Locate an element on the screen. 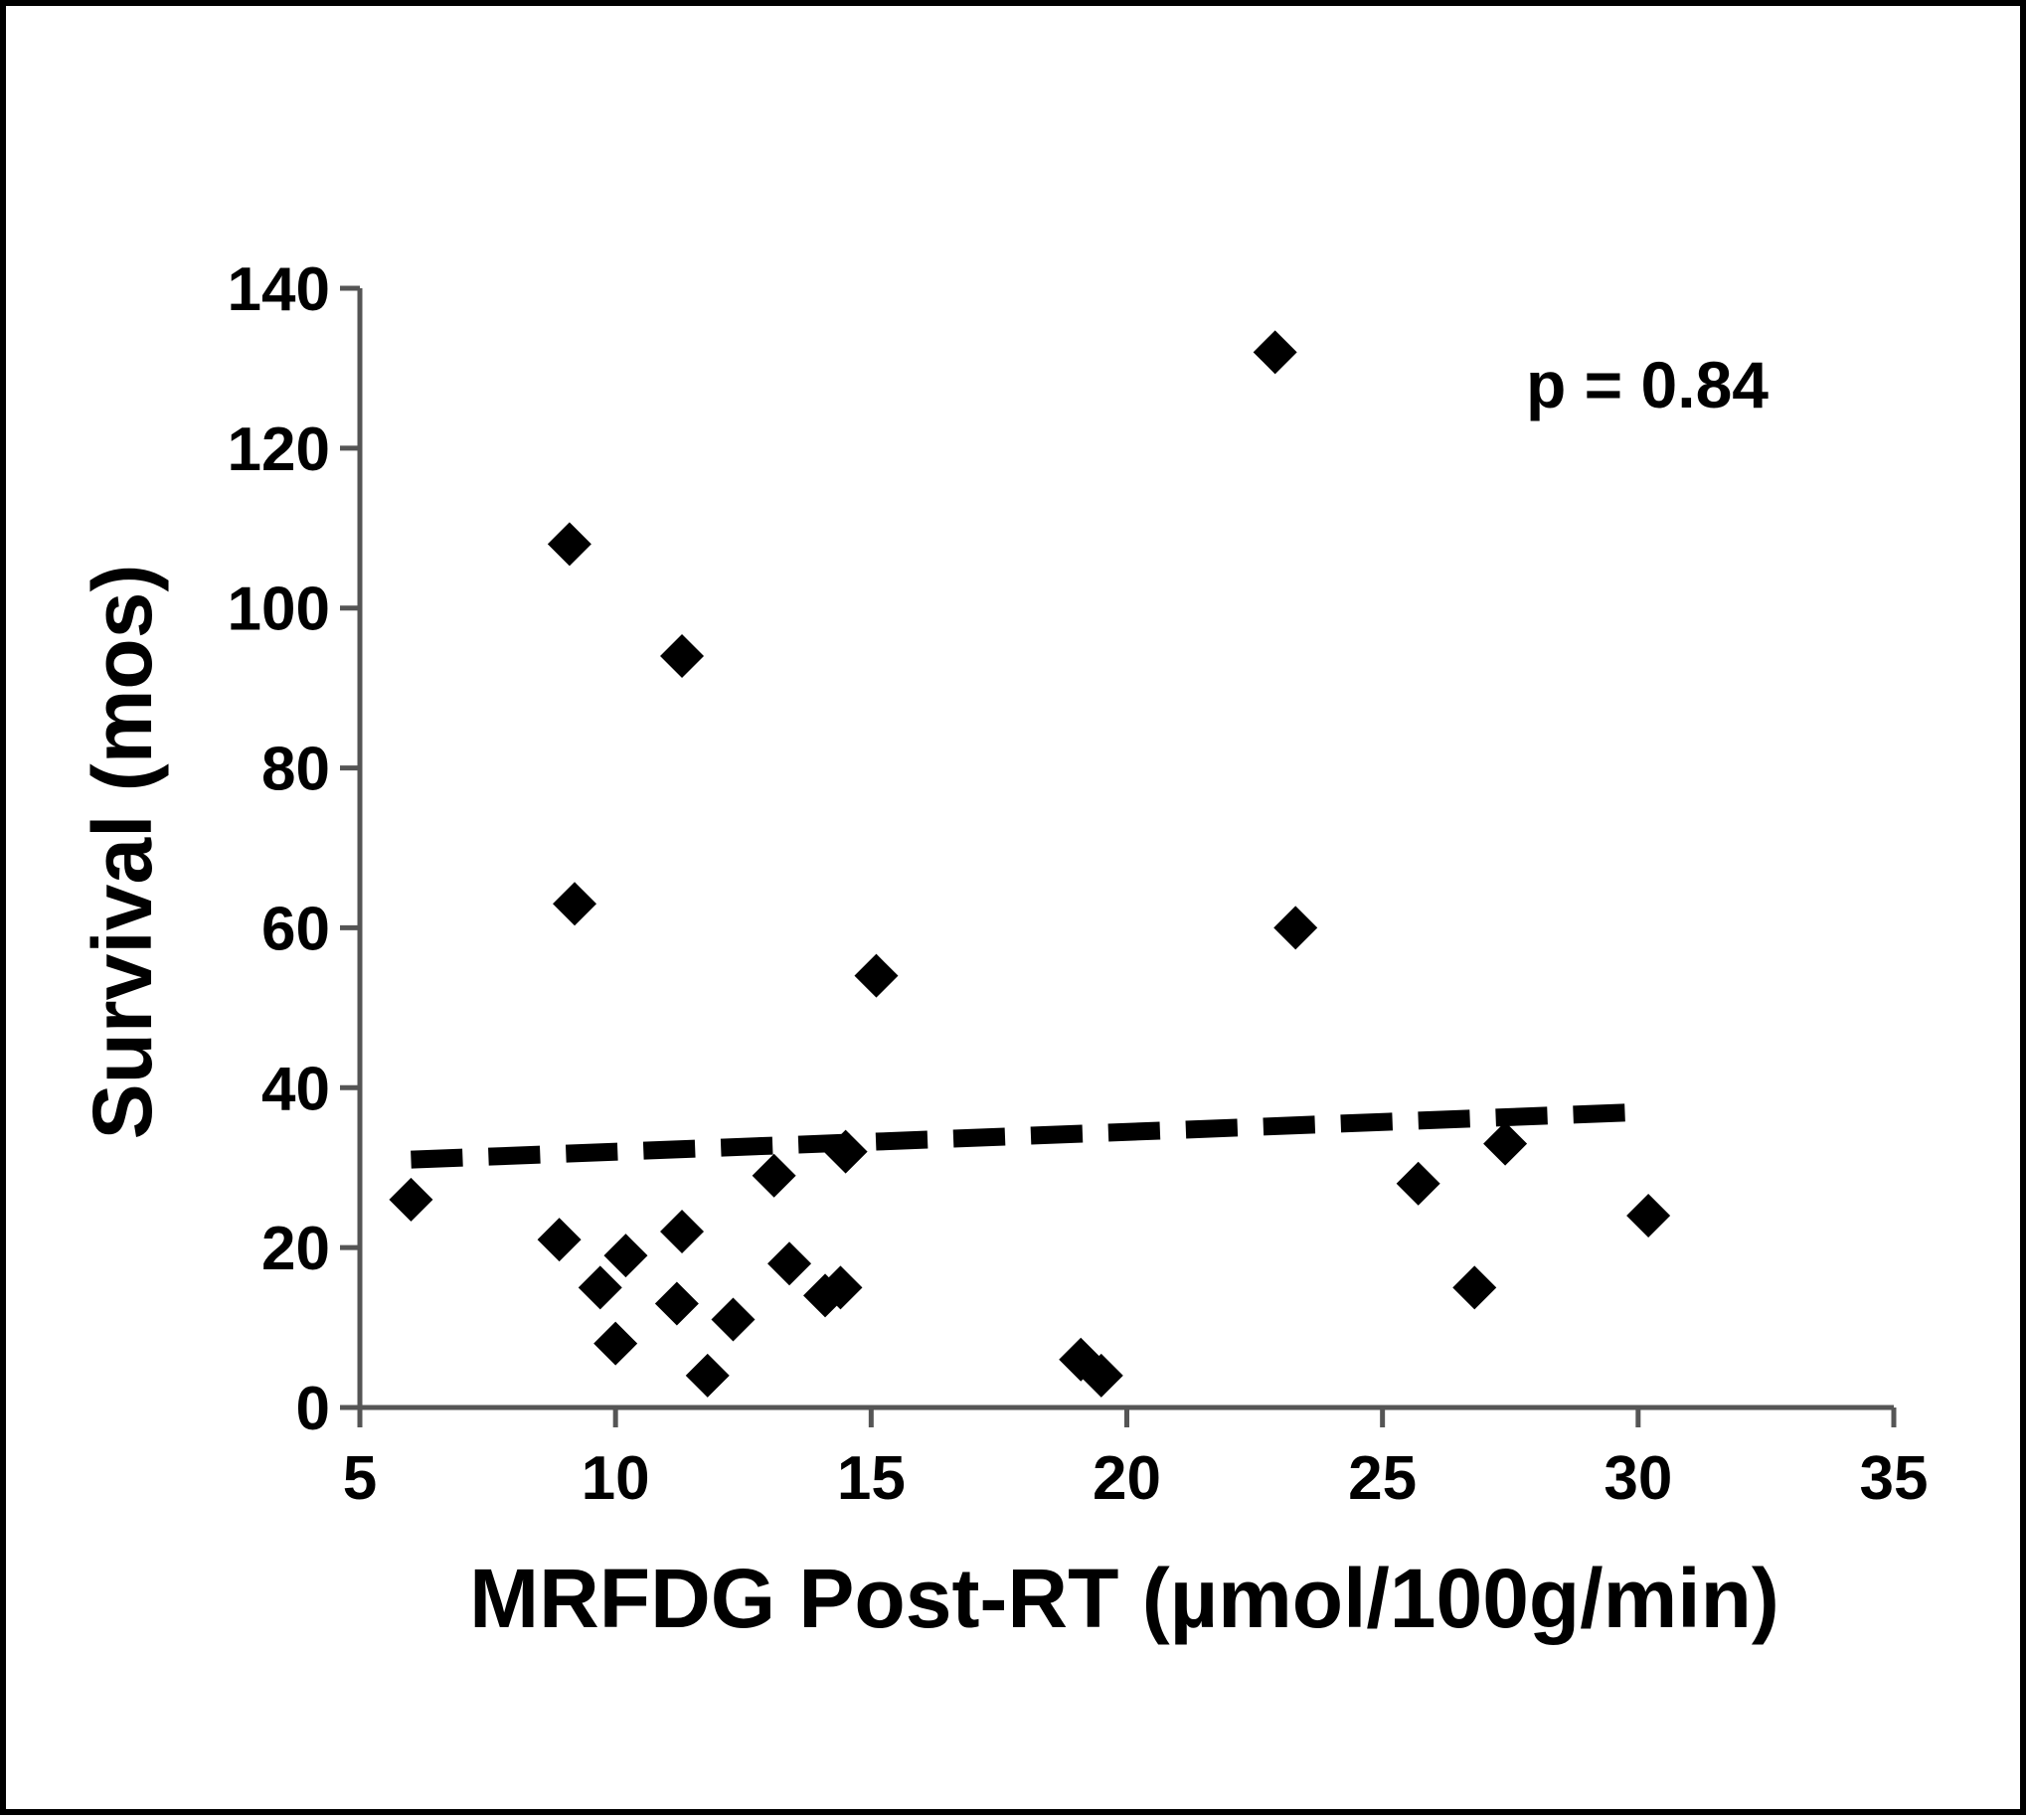 Image resolution: width=2026 pixels, height=1820 pixels. x-tick-label: 5 is located at coordinates (360, 1478).